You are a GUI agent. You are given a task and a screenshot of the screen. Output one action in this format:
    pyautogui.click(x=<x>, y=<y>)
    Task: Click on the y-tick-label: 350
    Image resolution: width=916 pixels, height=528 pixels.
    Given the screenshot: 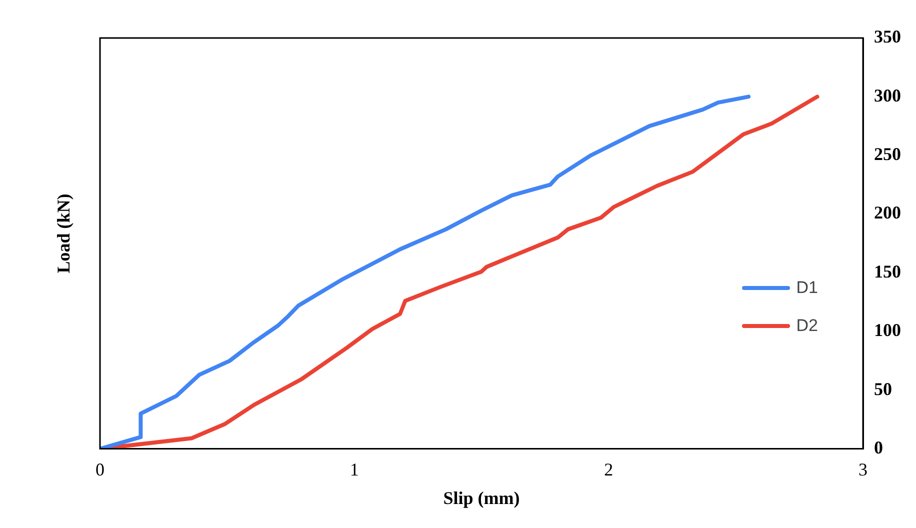 What is the action you would take?
    pyautogui.click(x=887, y=36)
    